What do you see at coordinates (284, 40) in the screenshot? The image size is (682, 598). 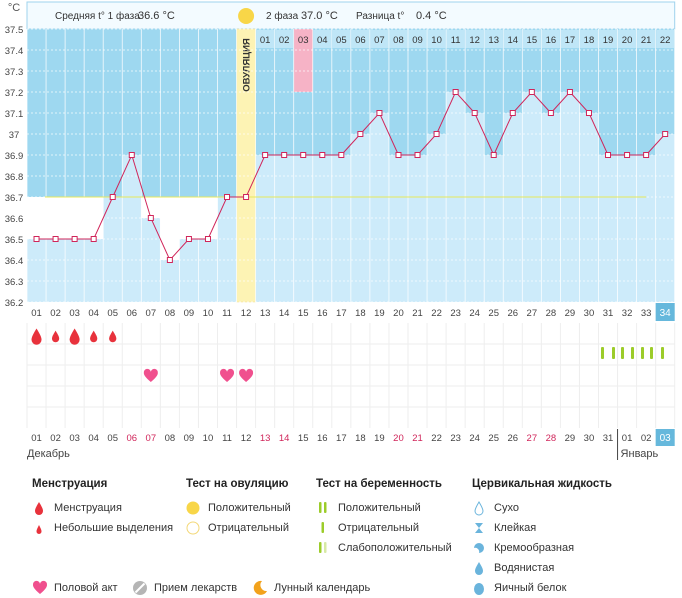 I see `day-number-label: 02` at bounding box center [284, 40].